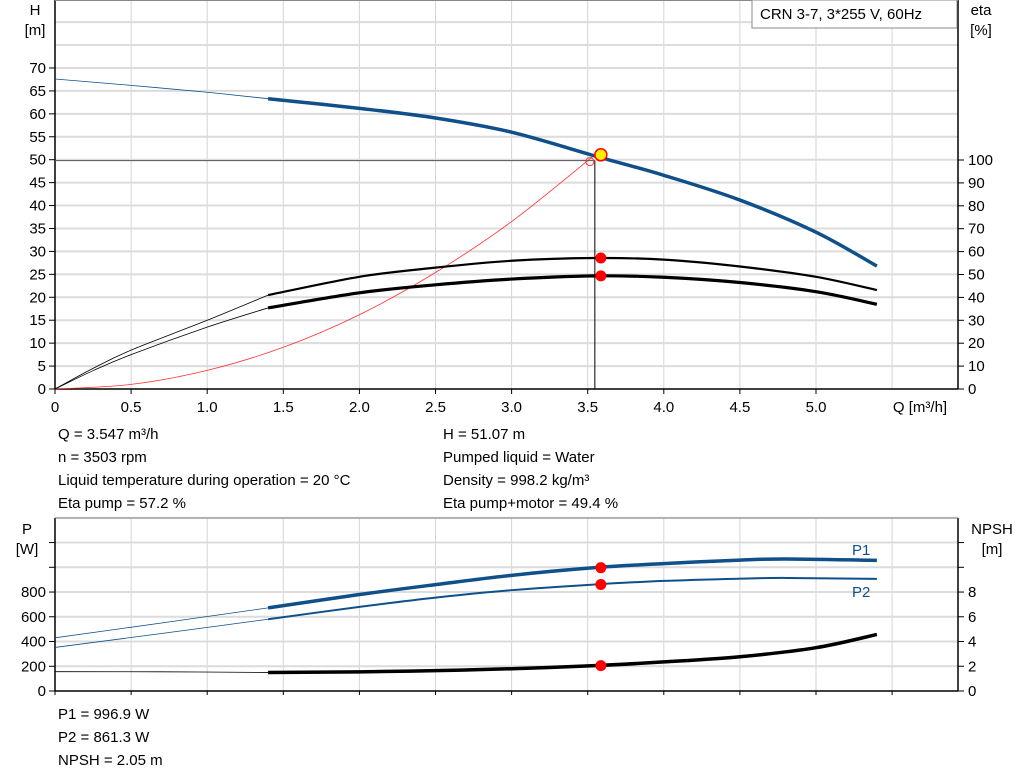 The height and width of the screenshot is (781, 1024). Describe the element at coordinates (980, 160) in the screenshot. I see `eta-tick-label: 100` at that location.